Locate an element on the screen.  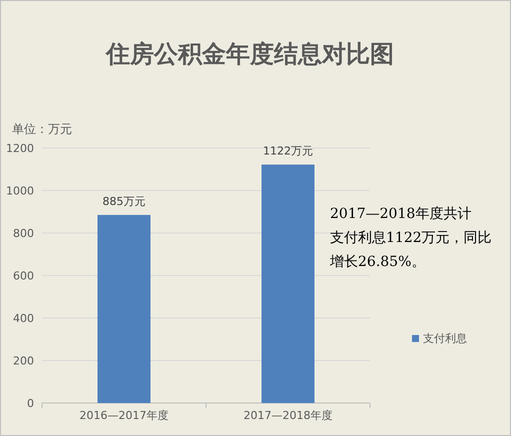
y-axis-title: 单位：万元 is located at coordinates (42, 129).